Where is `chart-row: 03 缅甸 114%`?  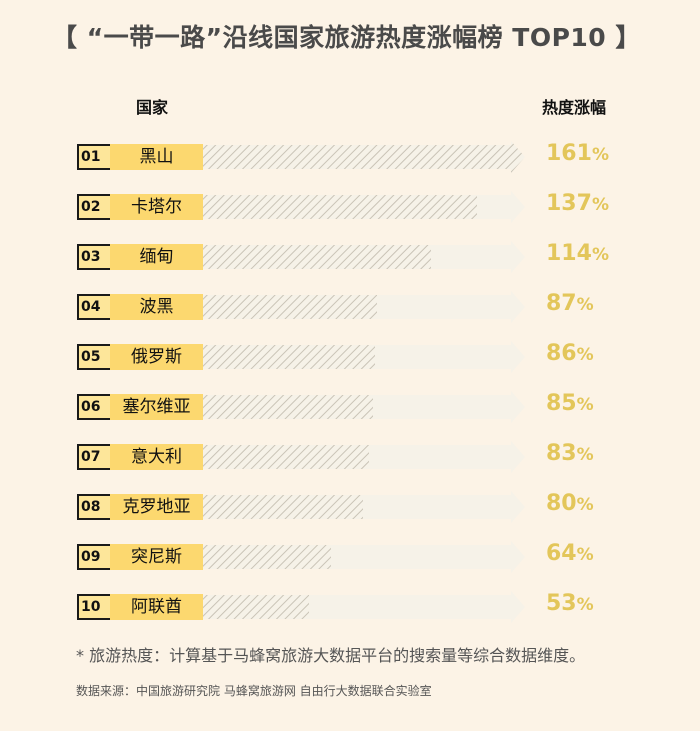
chart-row: 03 缅甸 114% is located at coordinates (350, 256).